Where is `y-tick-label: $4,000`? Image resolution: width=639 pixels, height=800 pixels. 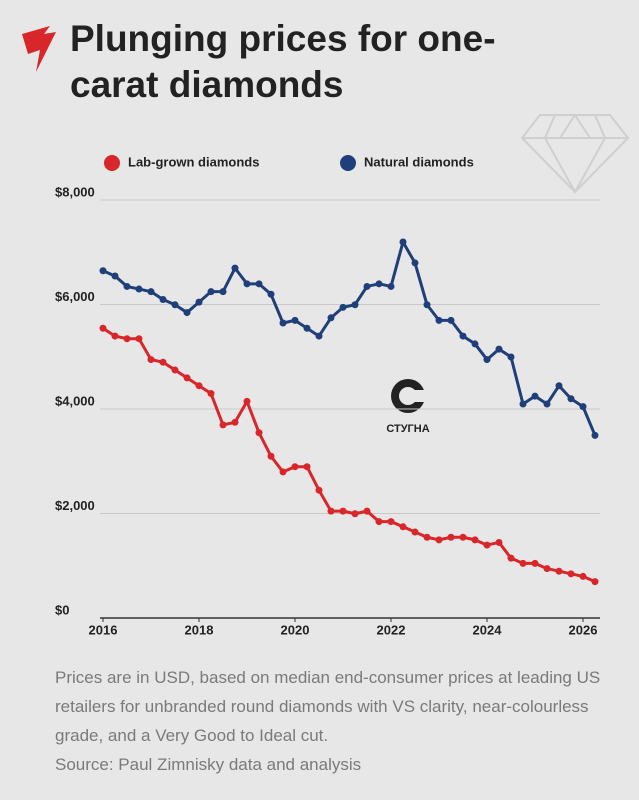
y-tick-label: $4,000 is located at coordinates (75, 400).